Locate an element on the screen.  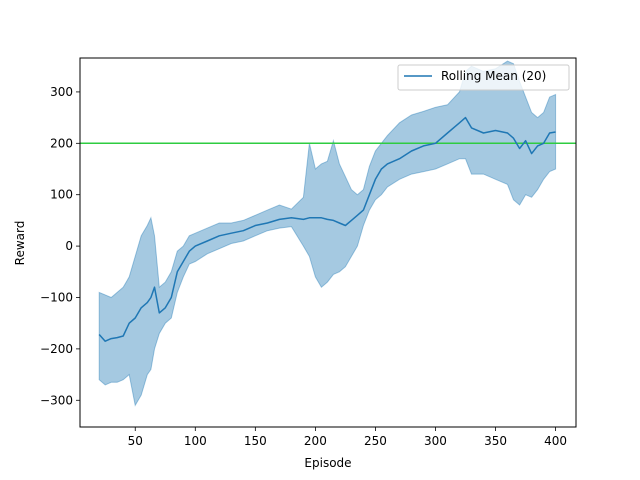
y-tick-label: −300 is located at coordinates (56, 400).